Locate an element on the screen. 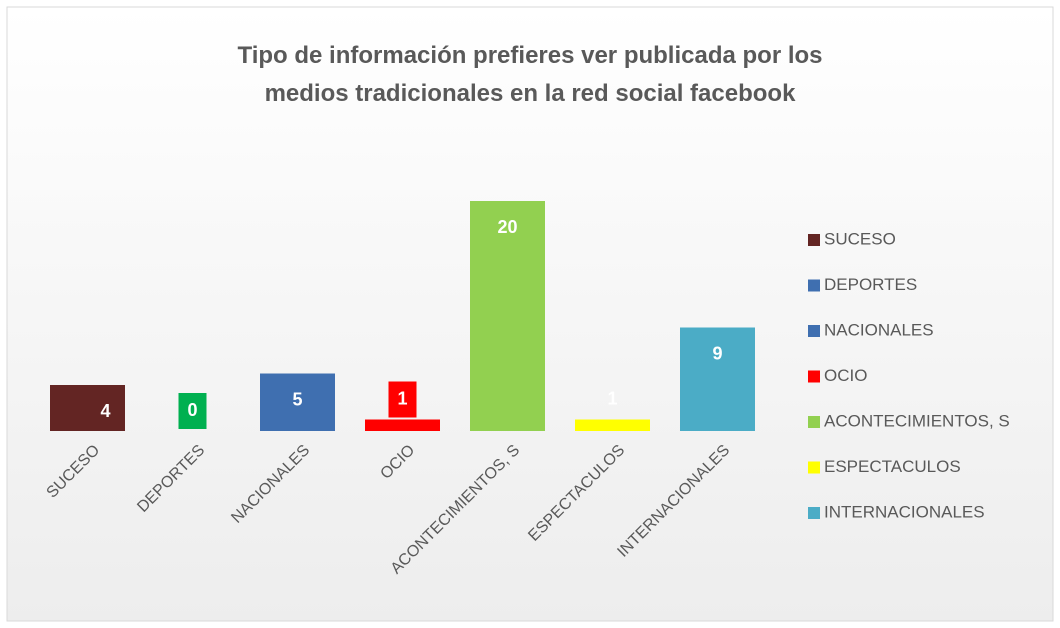 The width and height of the screenshot is (1060, 628). data-label: 4 is located at coordinates (105, 411).